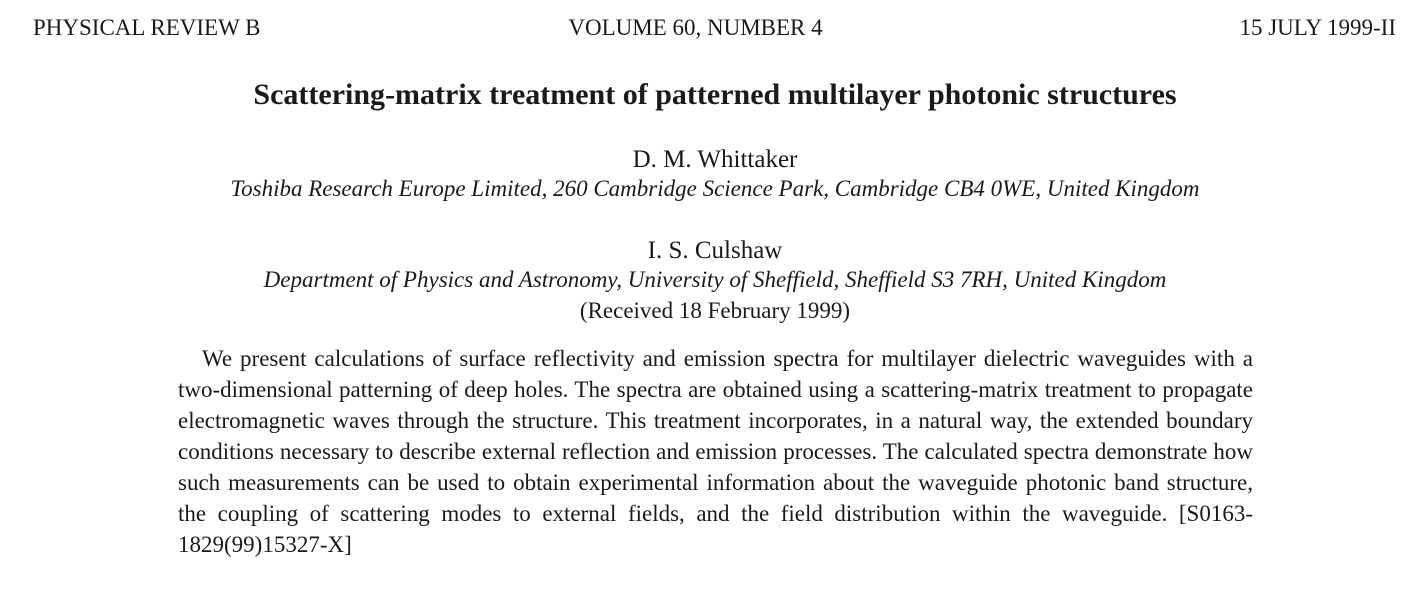 The image size is (1411, 607). What do you see at coordinates (715, 250) in the screenshot?
I see `author-name-2: I. S. Culshaw` at bounding box center [715, 250].